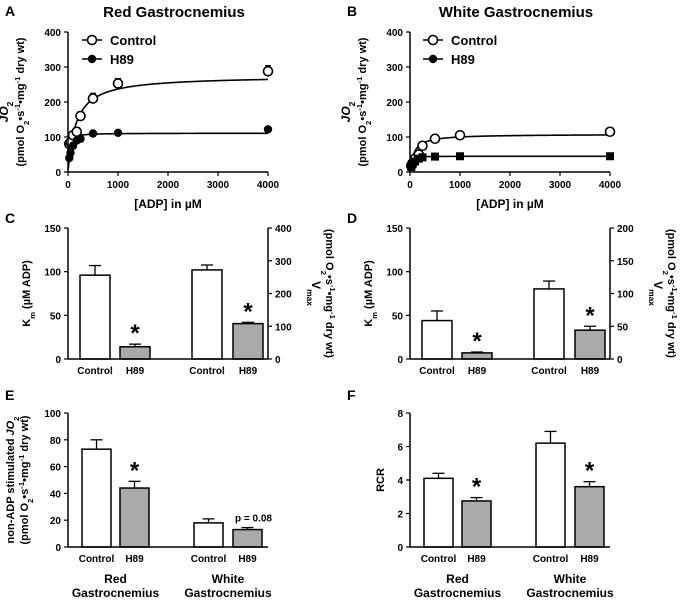  What do you see at coordinates (10, 11) in the screenshot?
I see `panel-letter: A` at bounding box center [10, 11].